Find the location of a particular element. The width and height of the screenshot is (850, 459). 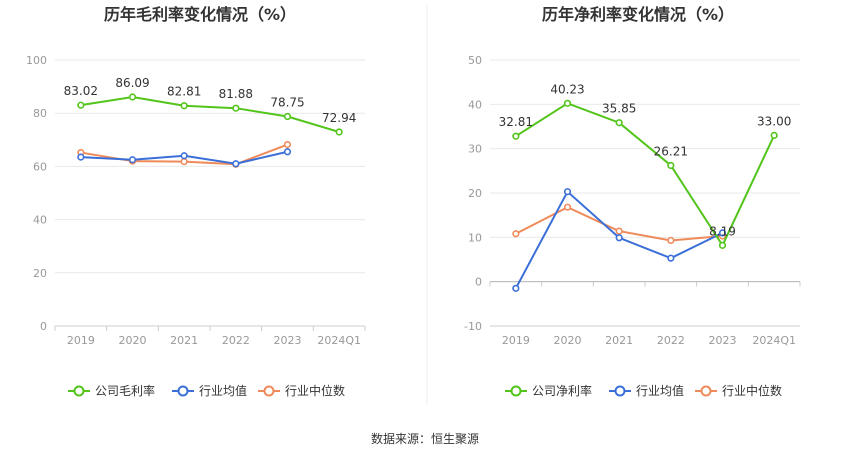

y-tick-label: 30 is located at coordinates (475, 149).